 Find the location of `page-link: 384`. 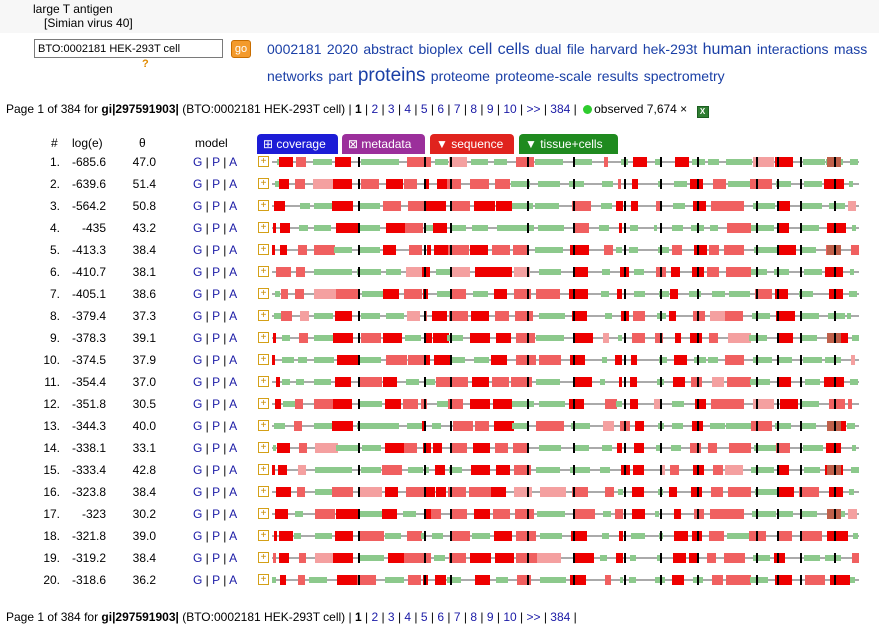

page-link: 384 is located at coordinates (560, 109).